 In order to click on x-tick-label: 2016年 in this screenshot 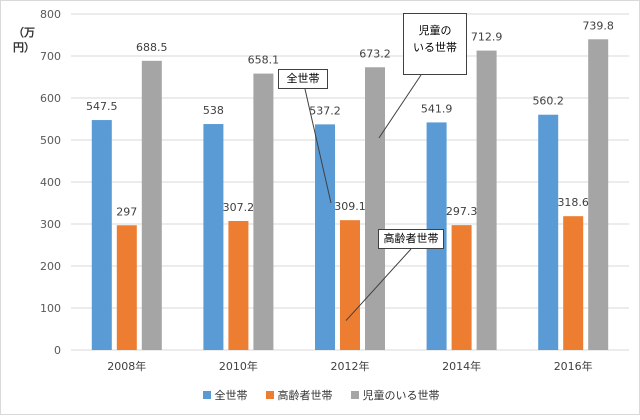, I will do `click(573, 366)`.